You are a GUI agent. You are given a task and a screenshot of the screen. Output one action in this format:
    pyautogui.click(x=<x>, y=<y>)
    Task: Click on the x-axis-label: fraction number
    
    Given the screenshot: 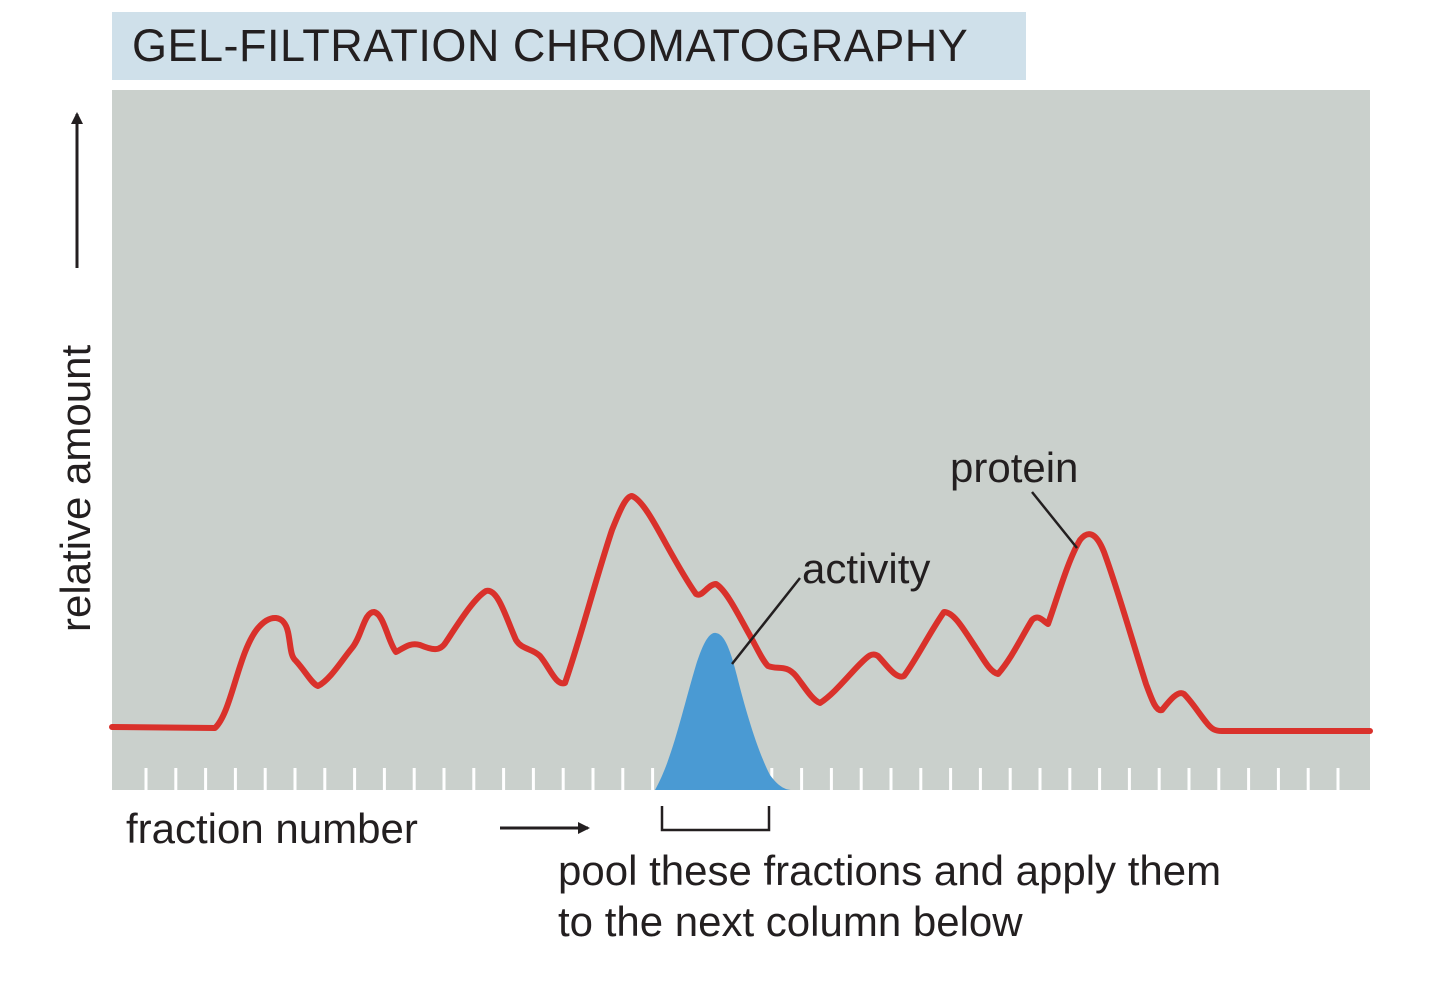 What is the action you would take?
    pyautogui.click(x=272, y=828)
    